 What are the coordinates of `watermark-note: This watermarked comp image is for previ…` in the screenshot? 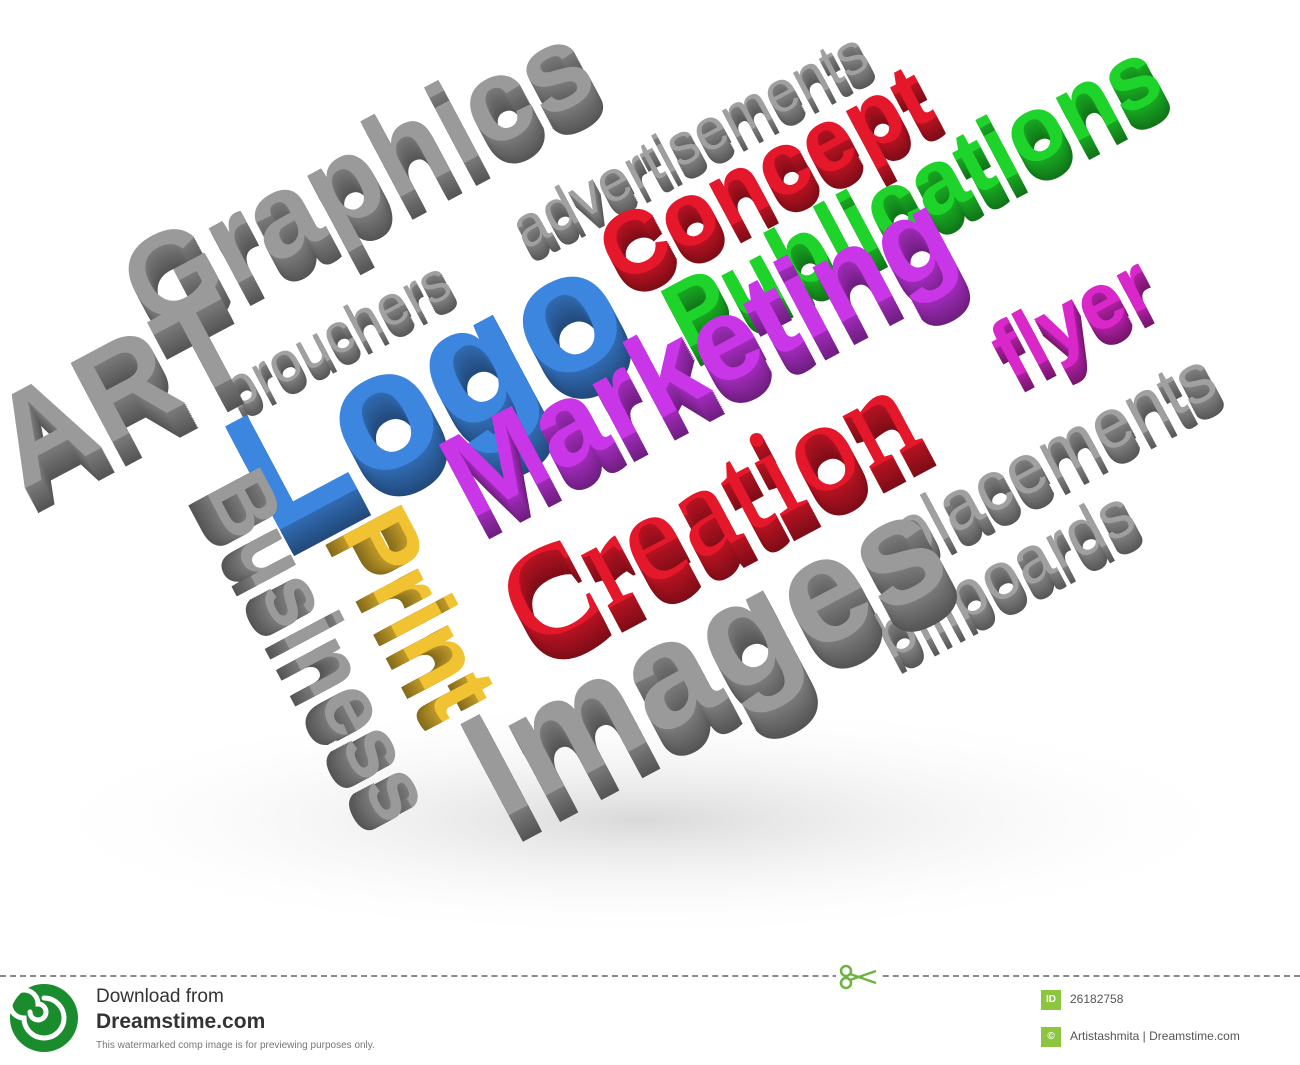 It's located at (235, 1045).